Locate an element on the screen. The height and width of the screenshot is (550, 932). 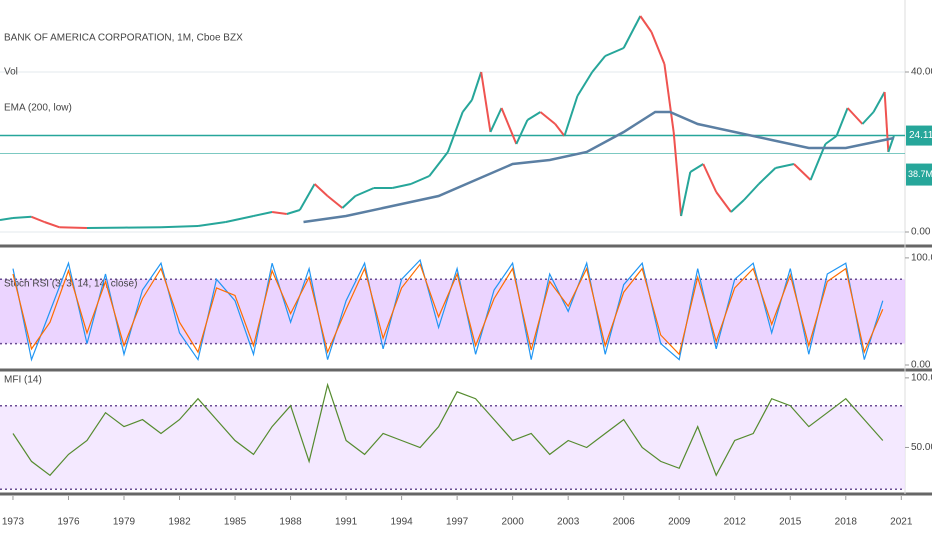
price-label-box is located at coordinates (919, 135).